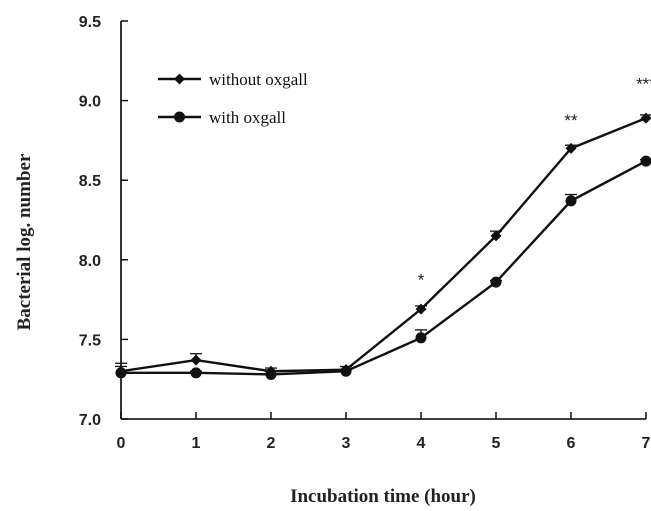  I want to click on y-tick-label: 9.5, so click(90, 22).